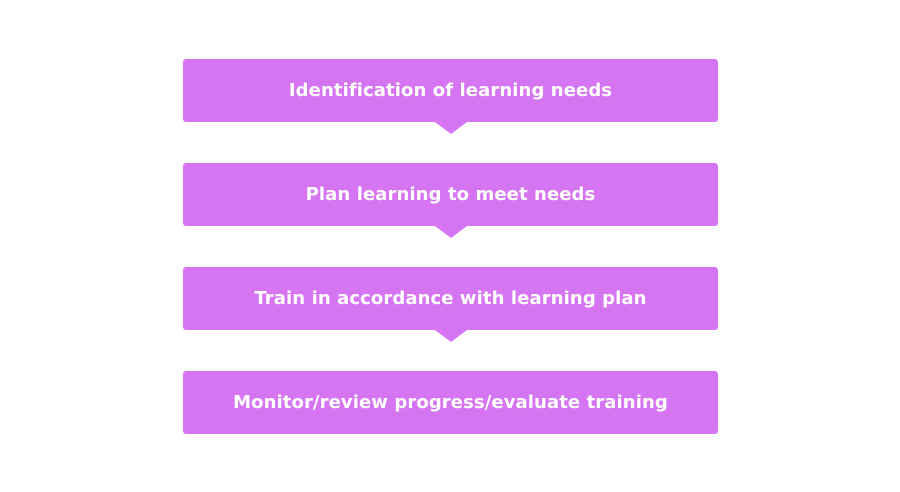 The height and width of the screenshot is (492, 900). I want to click on step-box-identify-needs: Identification of learning needs, so click(450, 96).